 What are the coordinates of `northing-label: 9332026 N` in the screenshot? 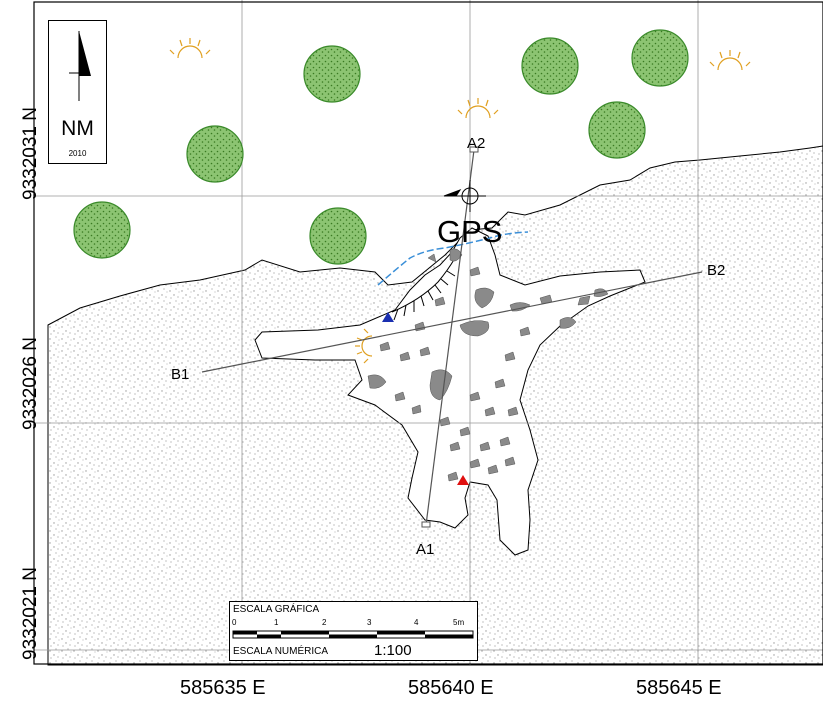 It's located at (30, 383).